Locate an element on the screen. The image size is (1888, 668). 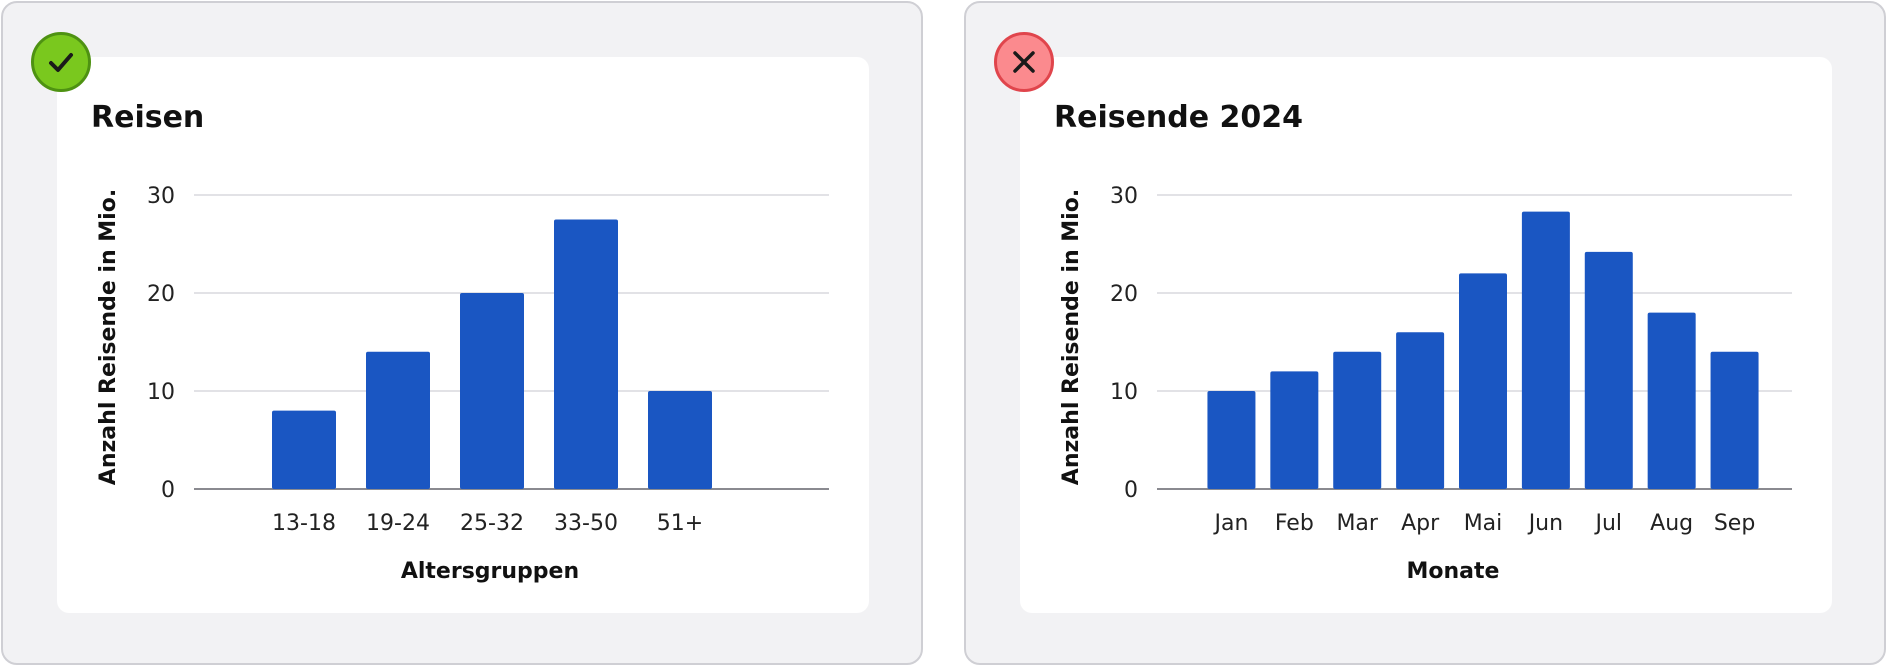
x-tick-label: 13-18 is located at coordinates (304, 523).